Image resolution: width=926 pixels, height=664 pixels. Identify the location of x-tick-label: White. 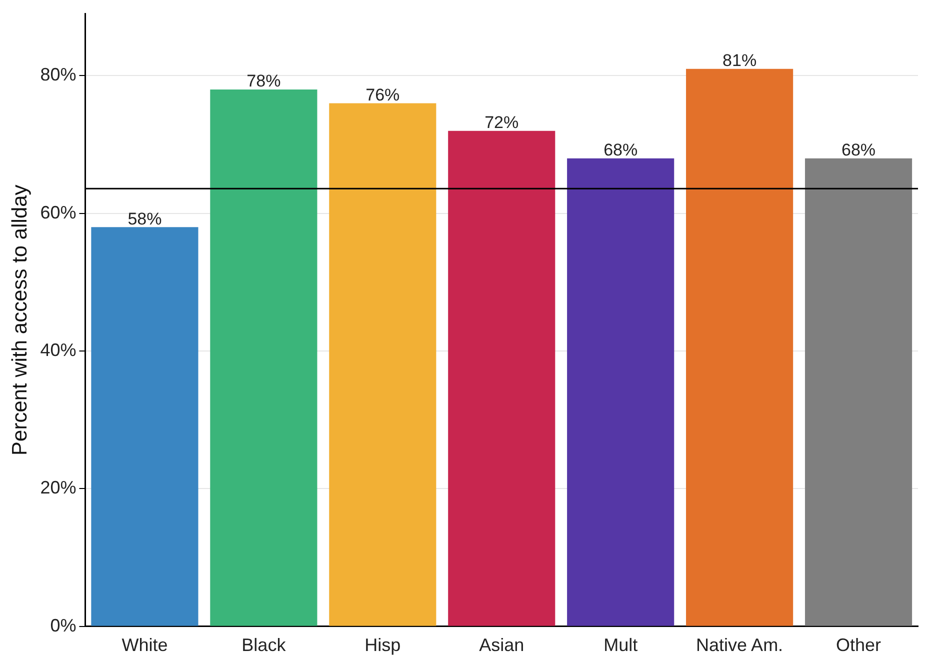
(145, 645).